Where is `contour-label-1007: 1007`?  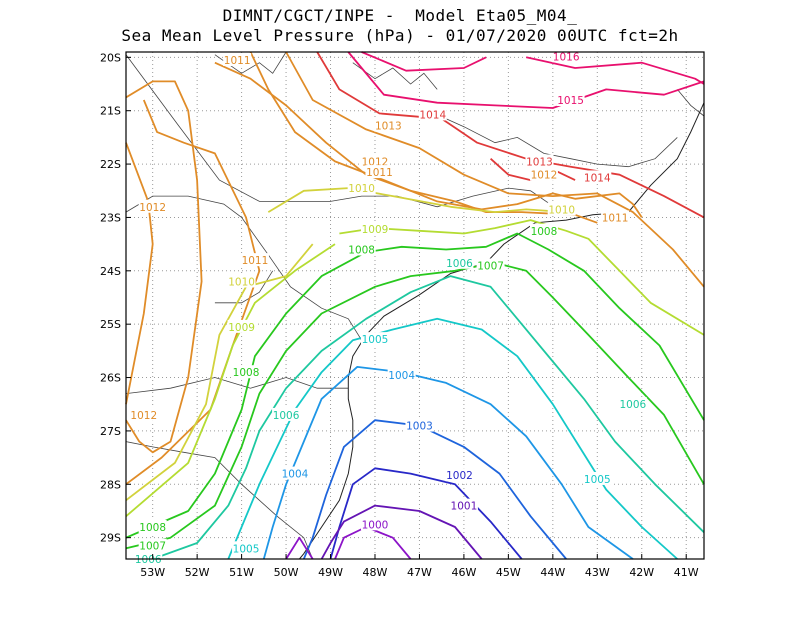
contour-label-1007: 1007 is located at coordinates (152, 547).